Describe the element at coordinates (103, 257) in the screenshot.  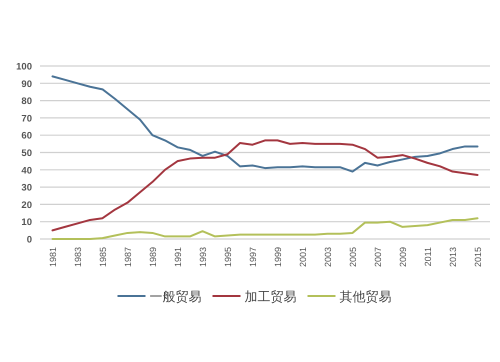
I see `x-tick-label: 1985` at that location.